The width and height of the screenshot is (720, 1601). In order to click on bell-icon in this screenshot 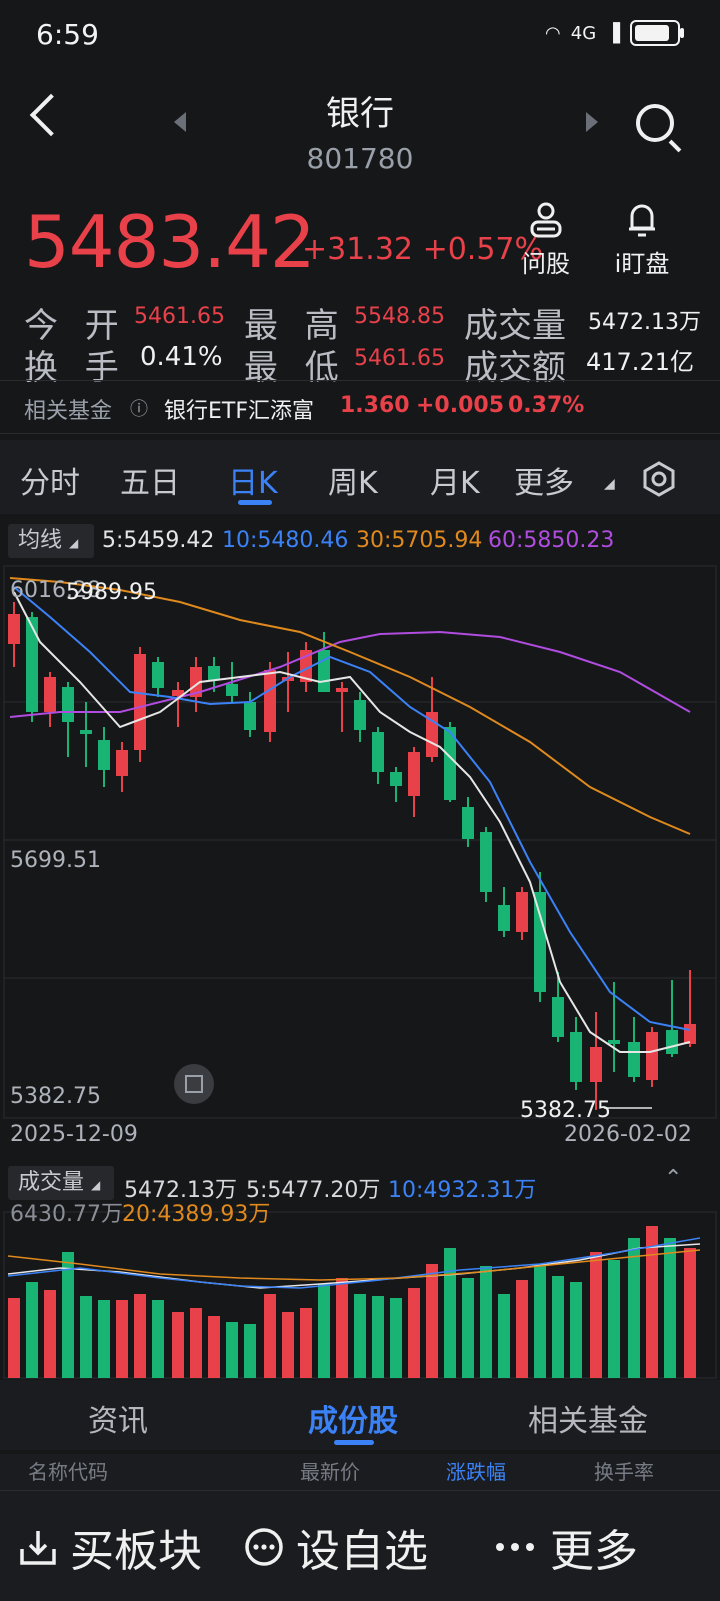, I will do `click(642, 218)`.